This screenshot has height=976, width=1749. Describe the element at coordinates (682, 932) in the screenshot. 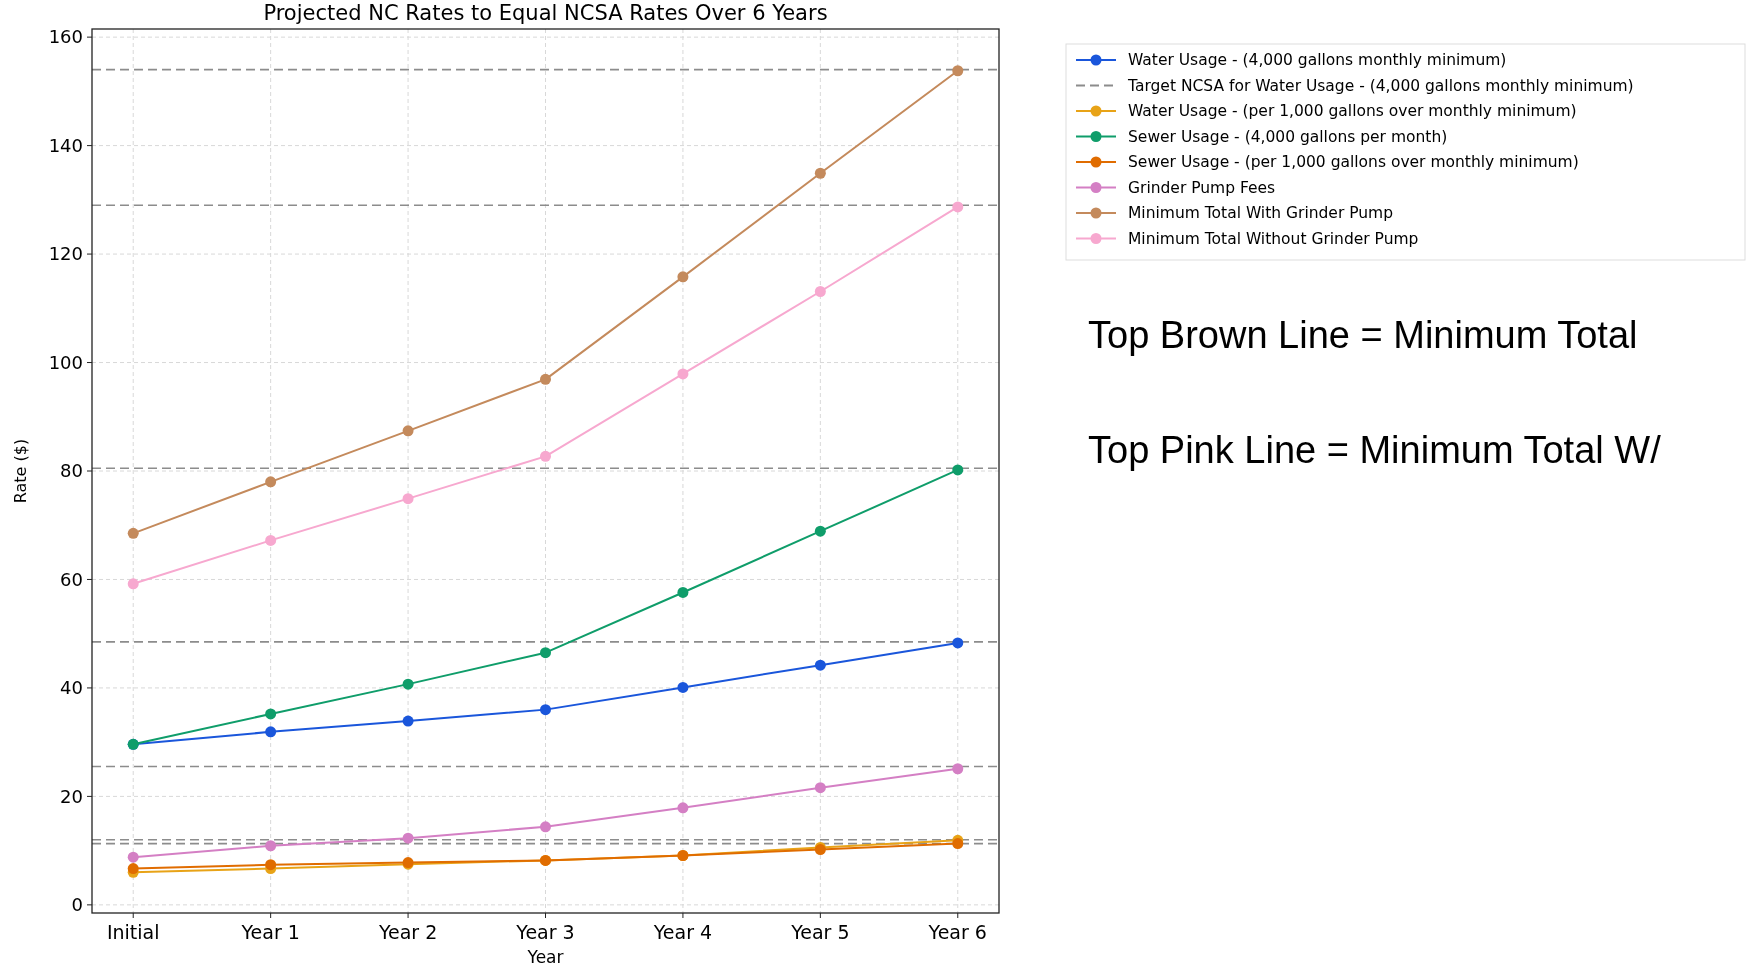

I see `x-tick-label: Year 4` at that location.